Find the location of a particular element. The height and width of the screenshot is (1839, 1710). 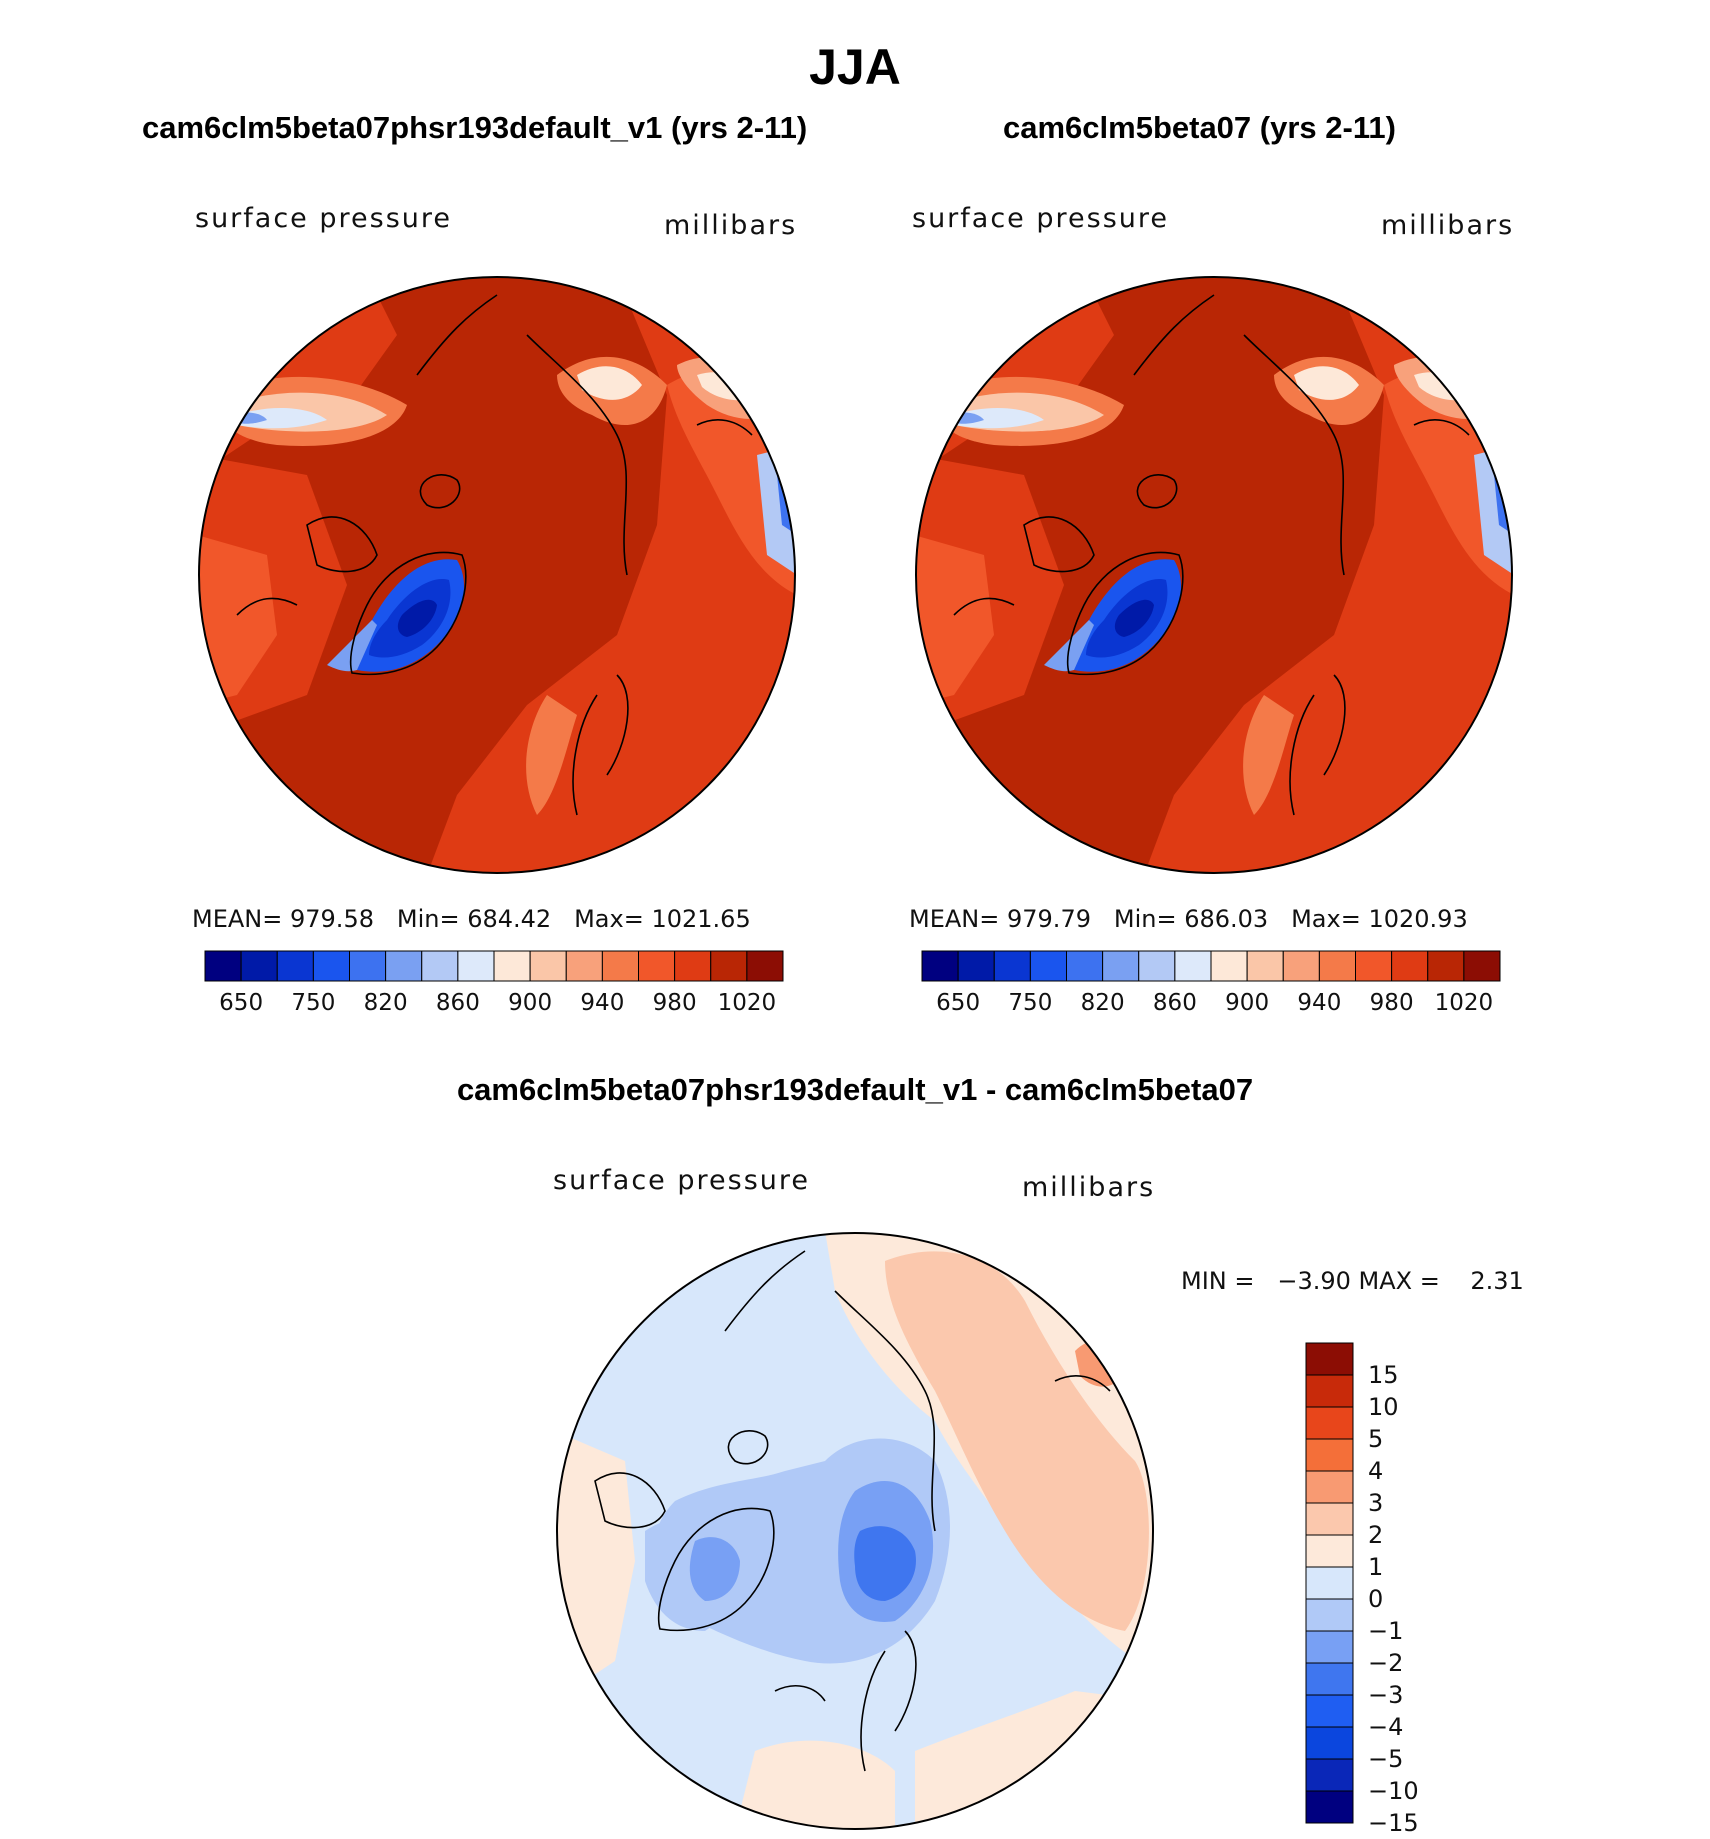

cbar2-tick-0: 650 is located at coordinates (958, 1003).